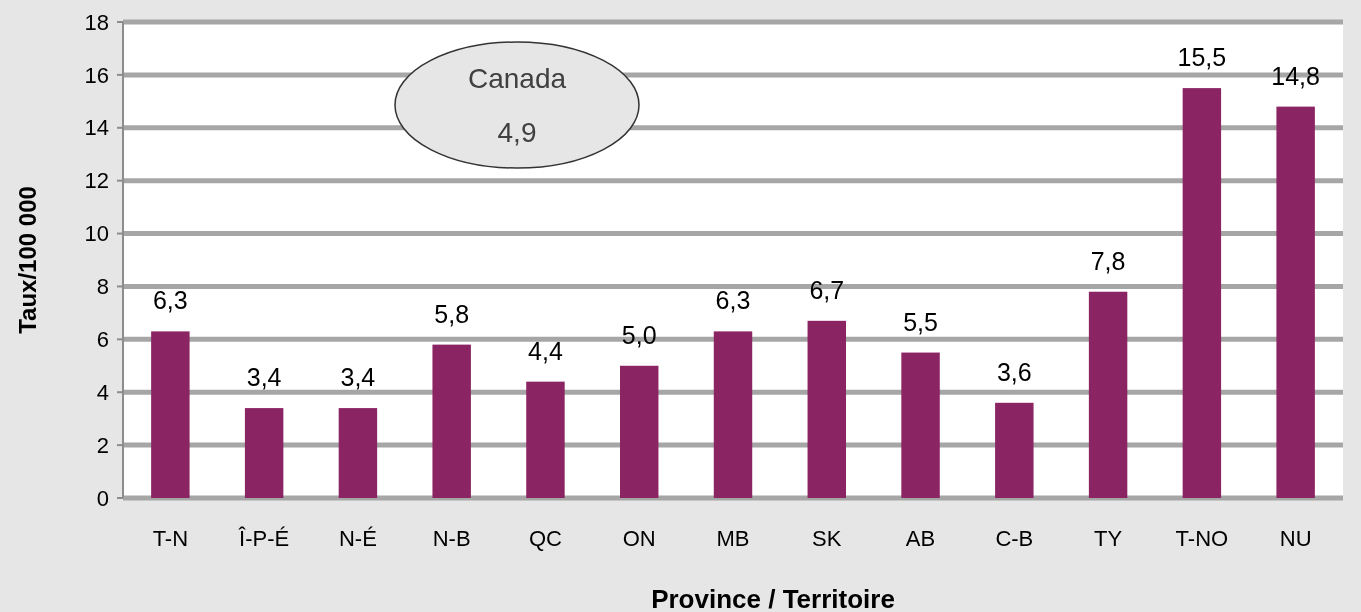 The image size is (1361, 612). Describe the element at coordinates (827, 289) in the screenshot. I see `data-label: 6,7` at that location.